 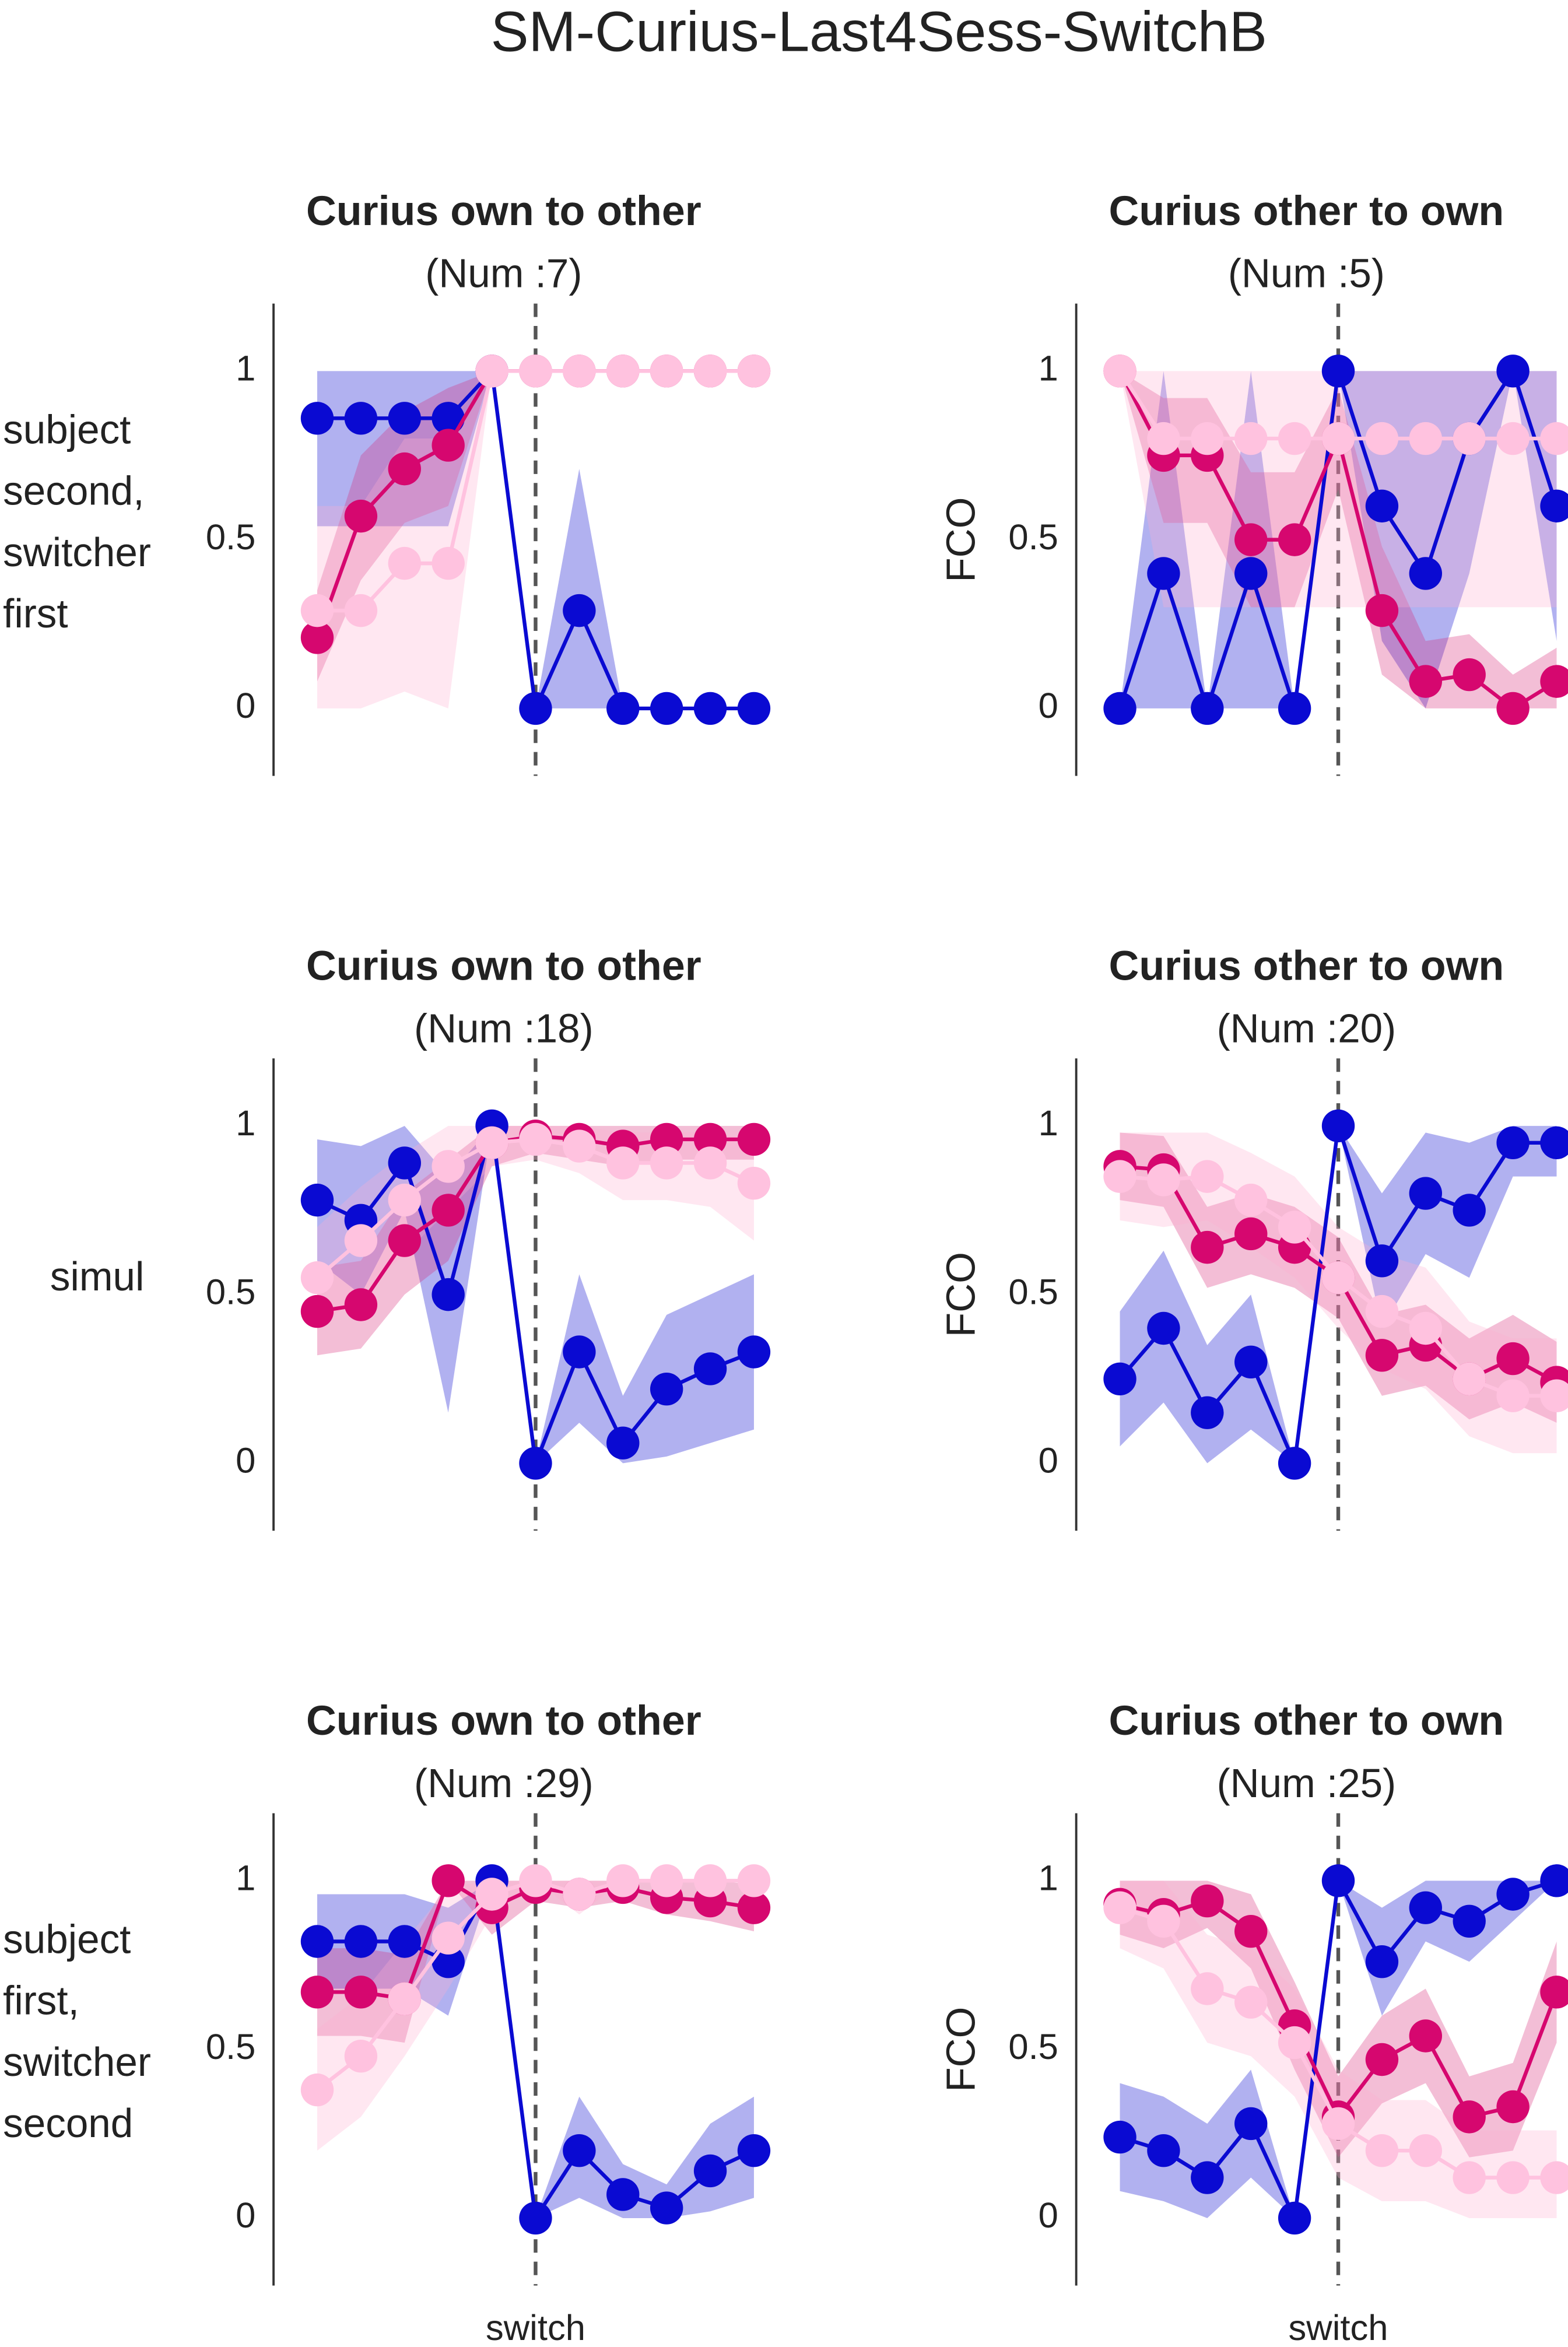 What do you see at coordinates (504, 1783) in the screenshot?
I see `panel-subtitle: (Num :29)` at bounding box center [504, 1783].